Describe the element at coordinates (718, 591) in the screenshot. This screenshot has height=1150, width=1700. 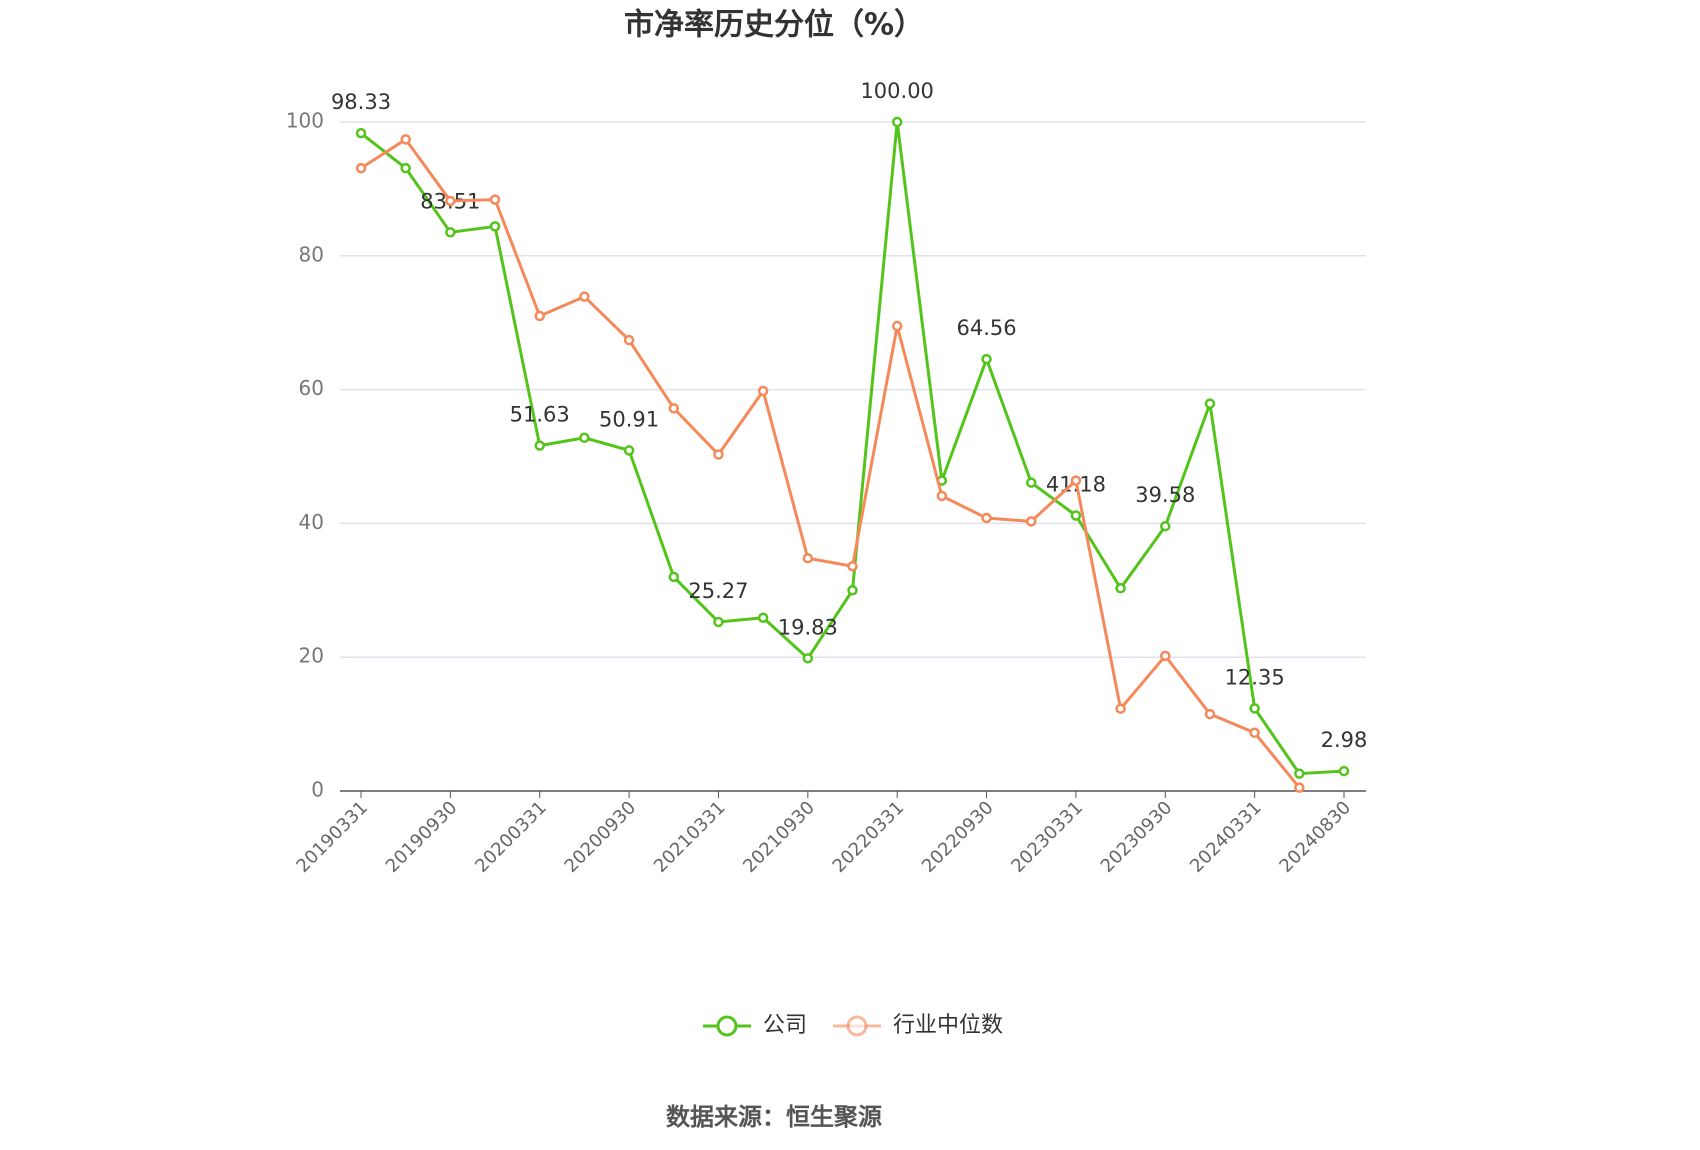
I see `data-label: 25.27` at that location.